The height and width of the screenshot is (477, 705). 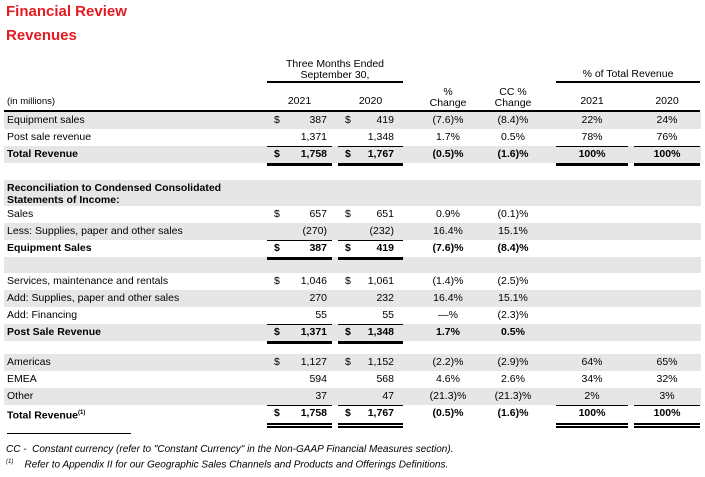 I want to click on row-label-text: Services, maintenance and rentals, so click(x=88, y=281).